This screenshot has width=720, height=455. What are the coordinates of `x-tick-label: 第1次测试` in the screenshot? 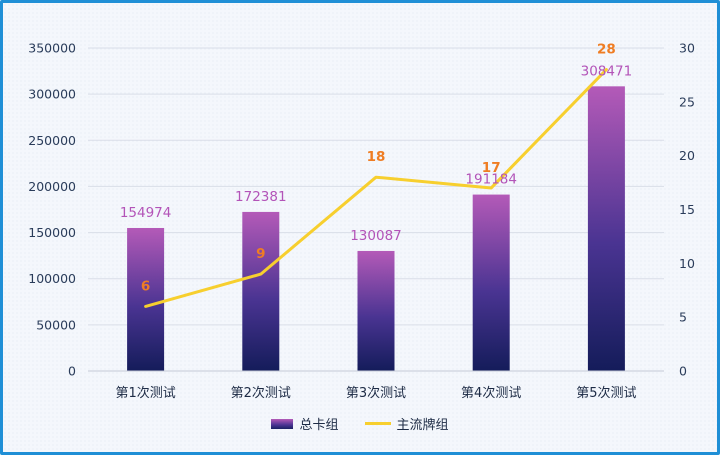 It's located at (145, 393).